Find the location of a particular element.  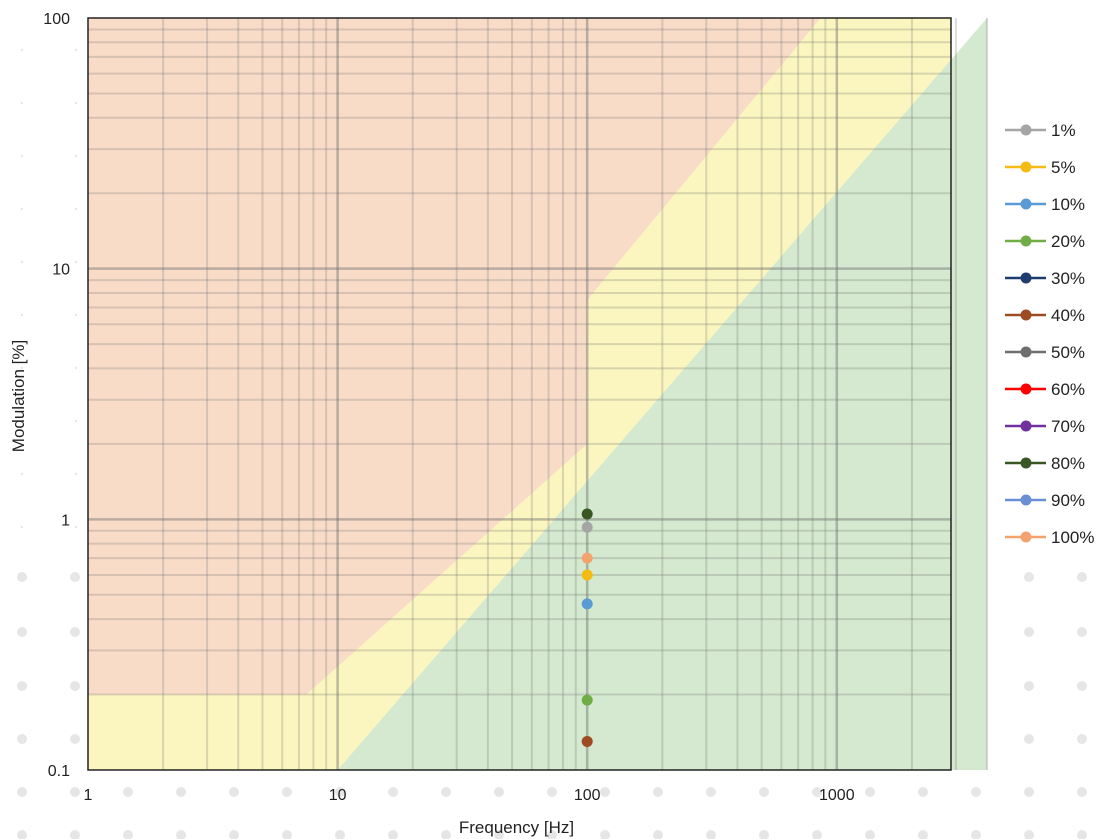

legend-item-70pct: 70% is located at coordinates (1045, 426).